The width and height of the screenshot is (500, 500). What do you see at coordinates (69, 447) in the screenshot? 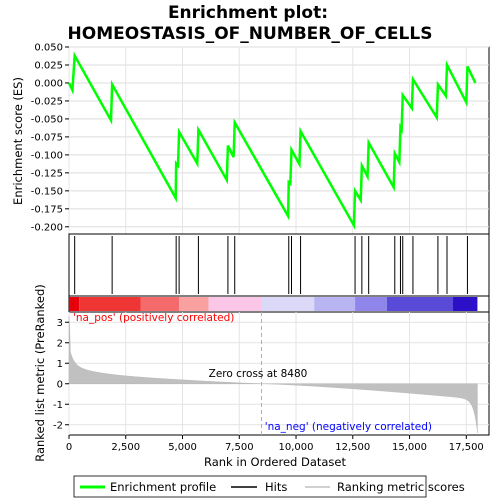
I see `x-tick-label: 0` at bounding box center [69, 447].